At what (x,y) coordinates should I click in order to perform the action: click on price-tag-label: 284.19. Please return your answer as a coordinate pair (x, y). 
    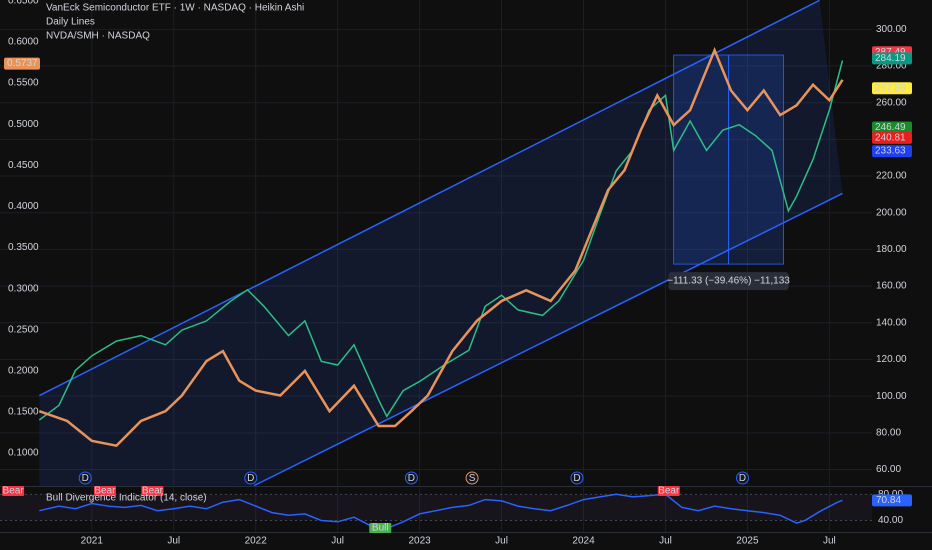
    Looking at the image, I should click on (890, 58).